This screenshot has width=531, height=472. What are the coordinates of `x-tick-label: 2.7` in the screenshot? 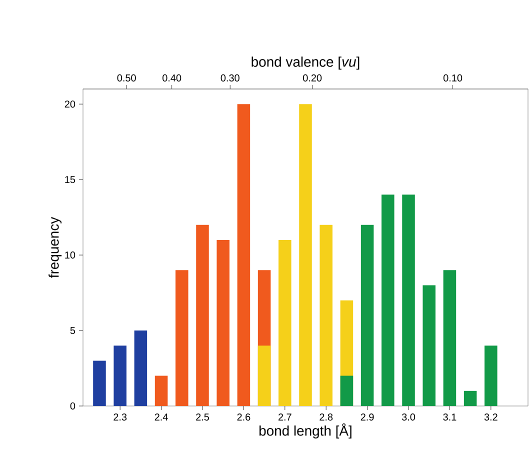 It's located at (285, 417).